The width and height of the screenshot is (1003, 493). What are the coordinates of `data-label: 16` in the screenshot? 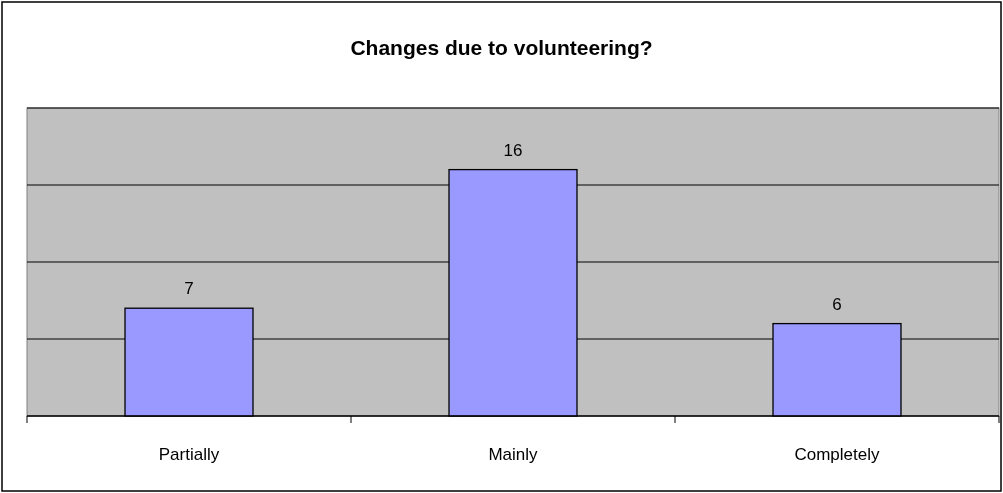 It's located at (513, 150).